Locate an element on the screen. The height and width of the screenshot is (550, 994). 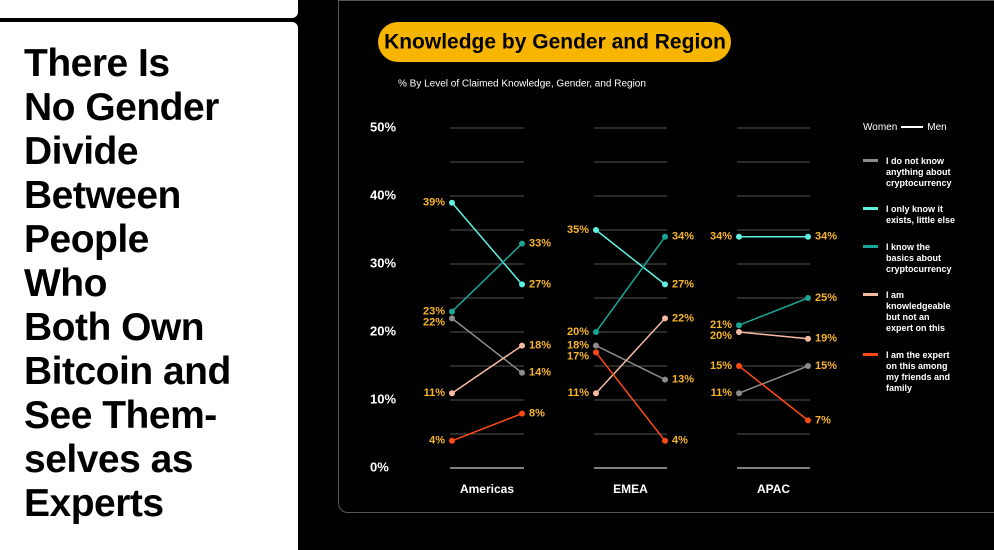
y-tick-label: 0% is located at coordinates (379, 466).